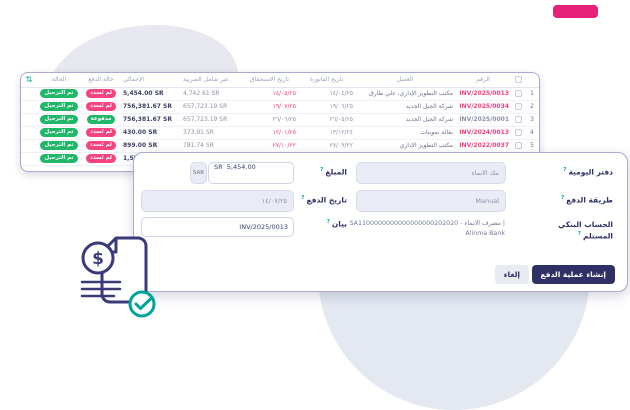  I want to click on create-payment-button: إنشاء عملية الدفع, so click(573, 274).